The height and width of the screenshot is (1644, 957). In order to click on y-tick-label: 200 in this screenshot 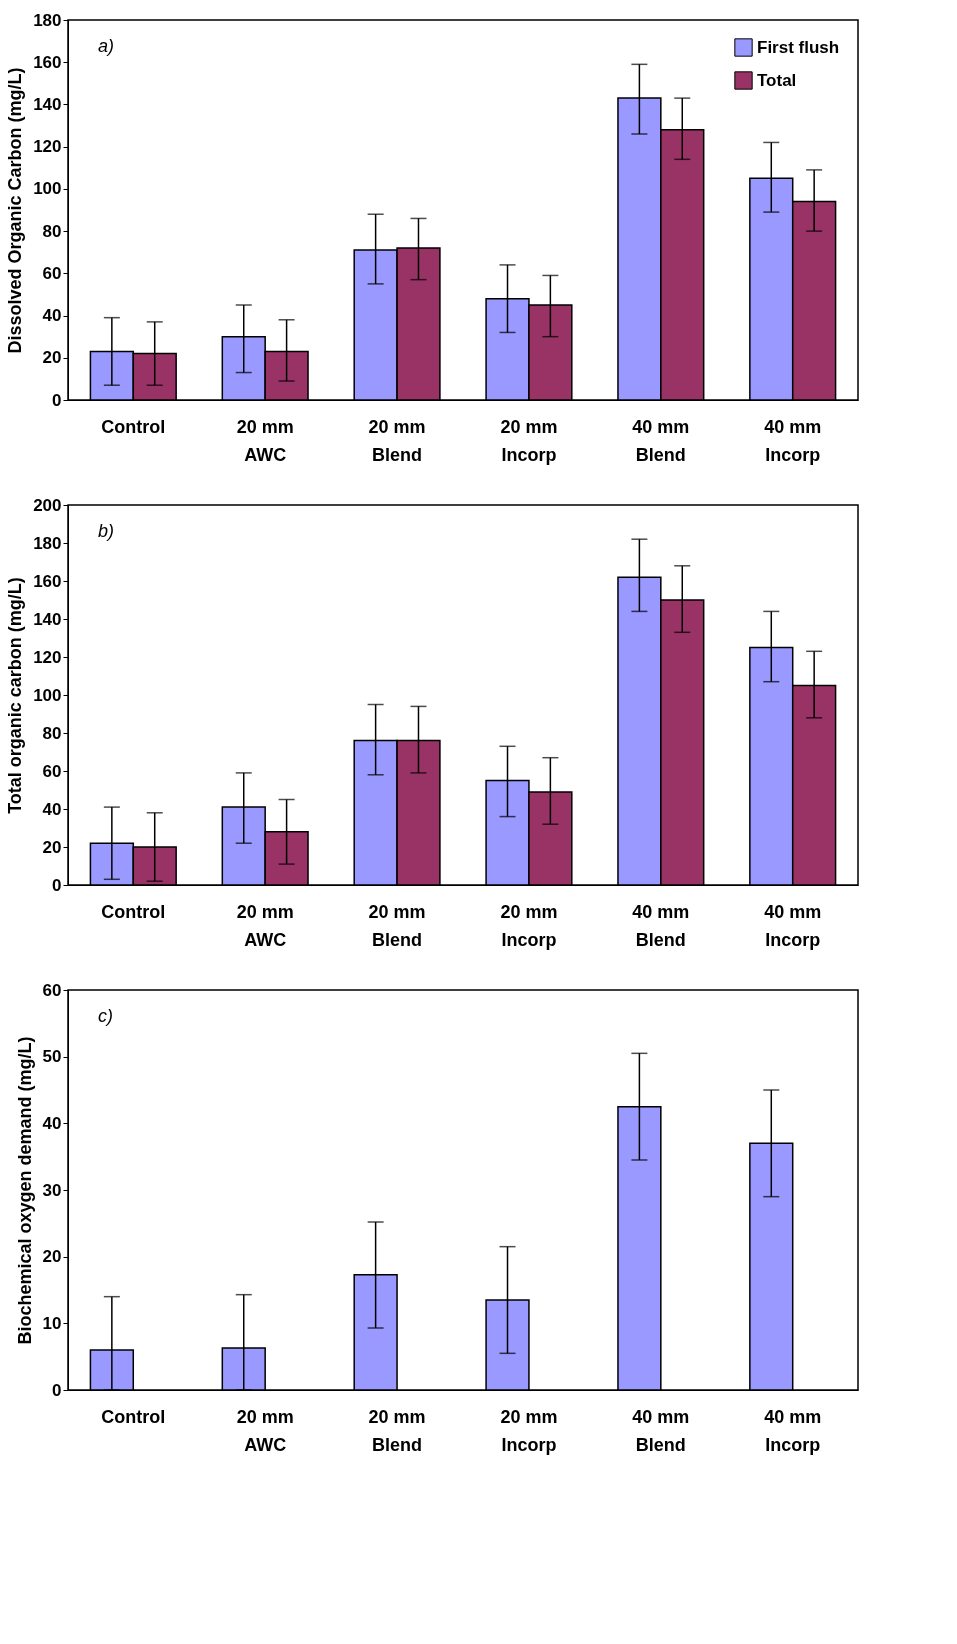, I will do `click(47, 505)`.